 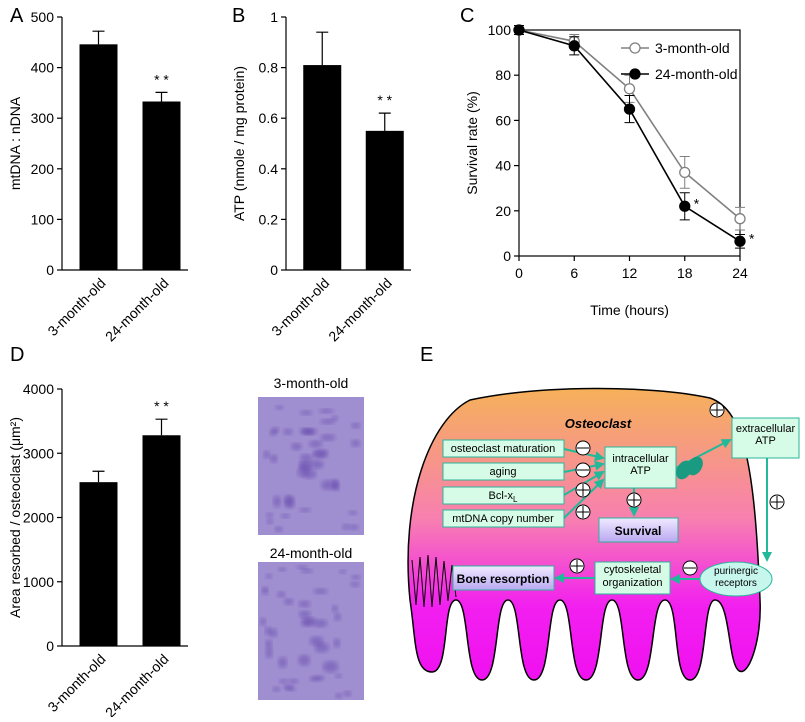 What do you see at coordinates (38, 518) in the screenshot?
I see `y-tick-label: 2000` at bounding box center [38, 518].